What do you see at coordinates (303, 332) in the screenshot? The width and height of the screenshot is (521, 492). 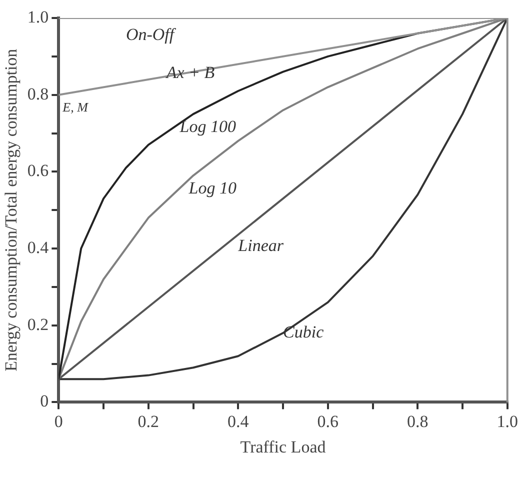 I see `series-label: Cubic` at bounding box center [303, 332].